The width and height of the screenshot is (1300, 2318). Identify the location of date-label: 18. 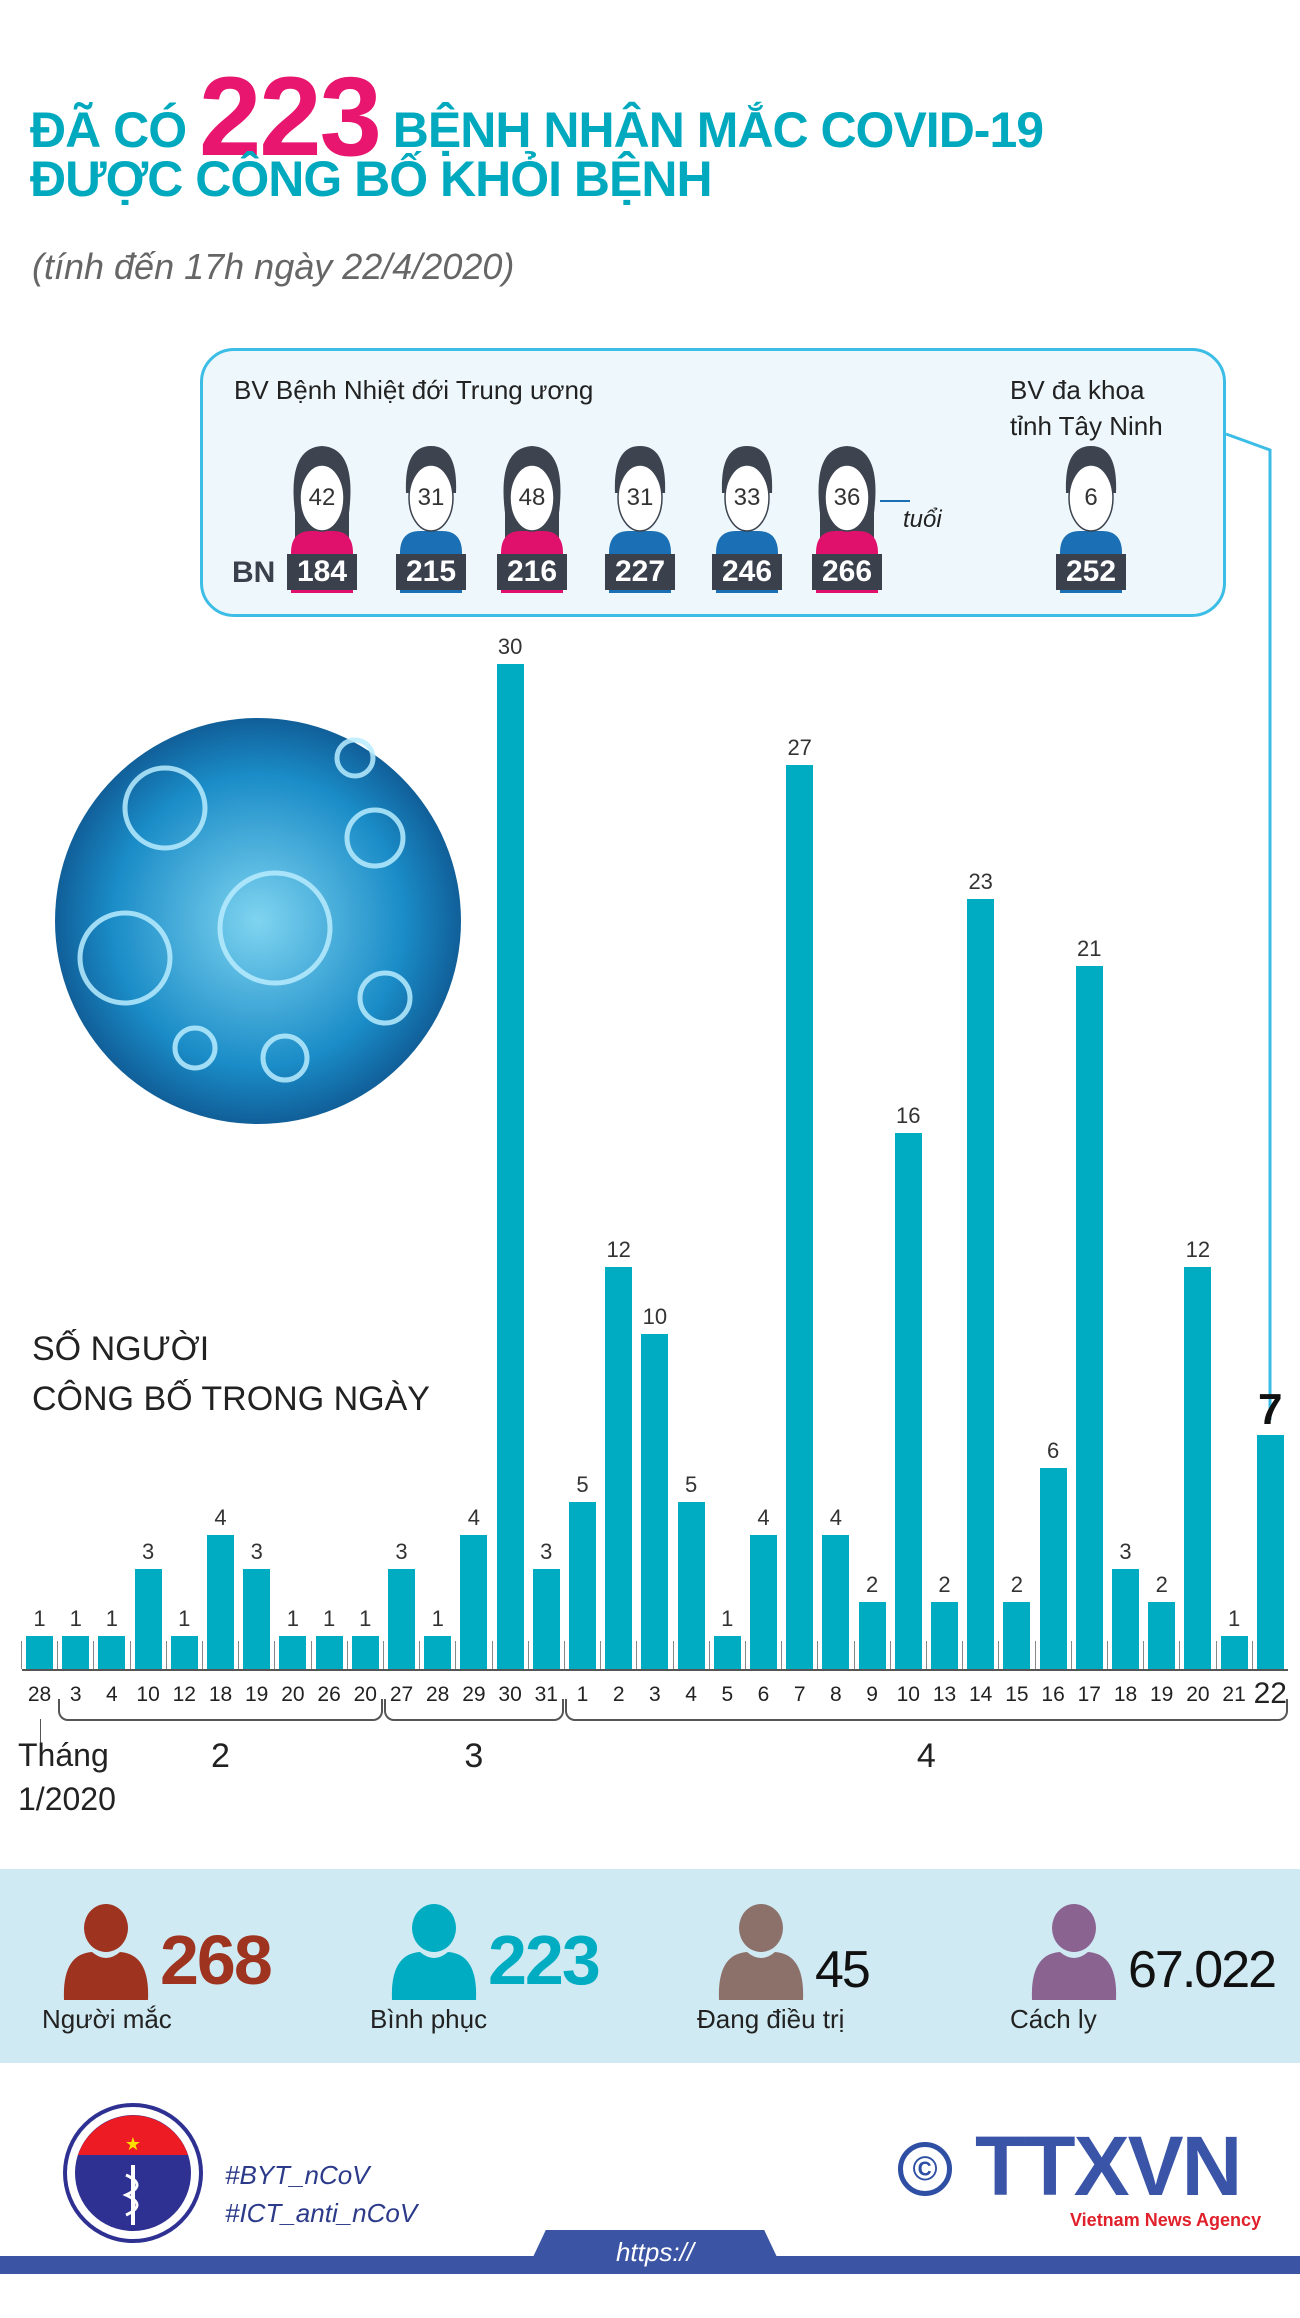
(1125, 1694).